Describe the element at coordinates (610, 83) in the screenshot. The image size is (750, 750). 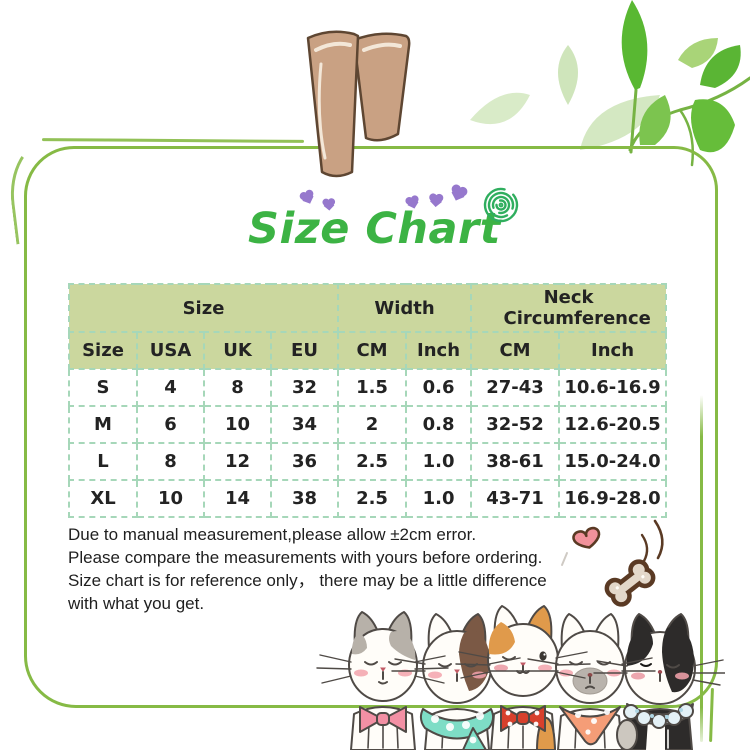
I see `green-leaves-icon` at that location.